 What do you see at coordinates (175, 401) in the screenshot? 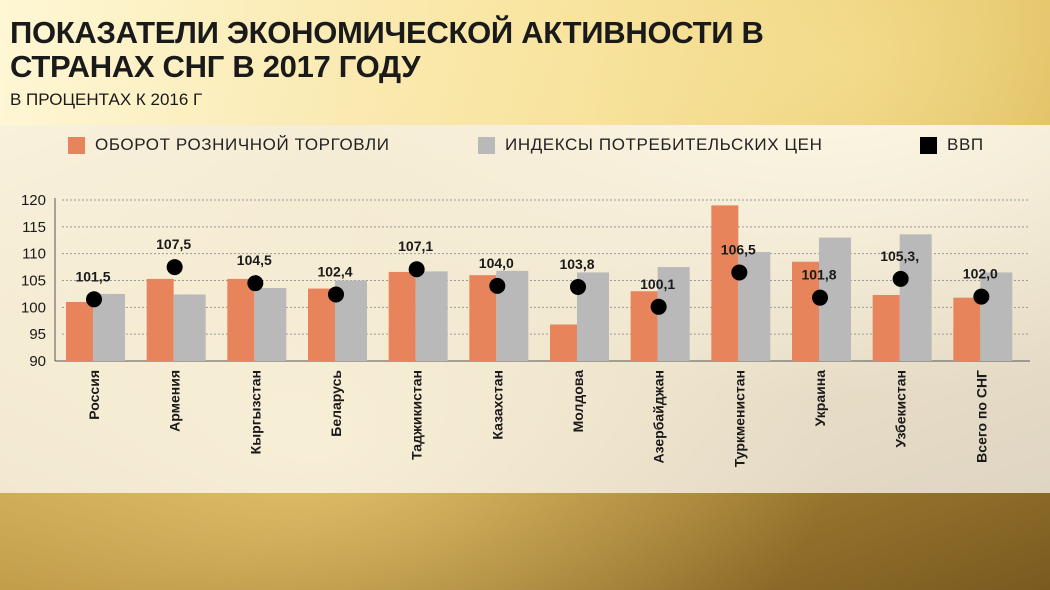
I see `category-label: Армения` at bounding box center [175, 401].